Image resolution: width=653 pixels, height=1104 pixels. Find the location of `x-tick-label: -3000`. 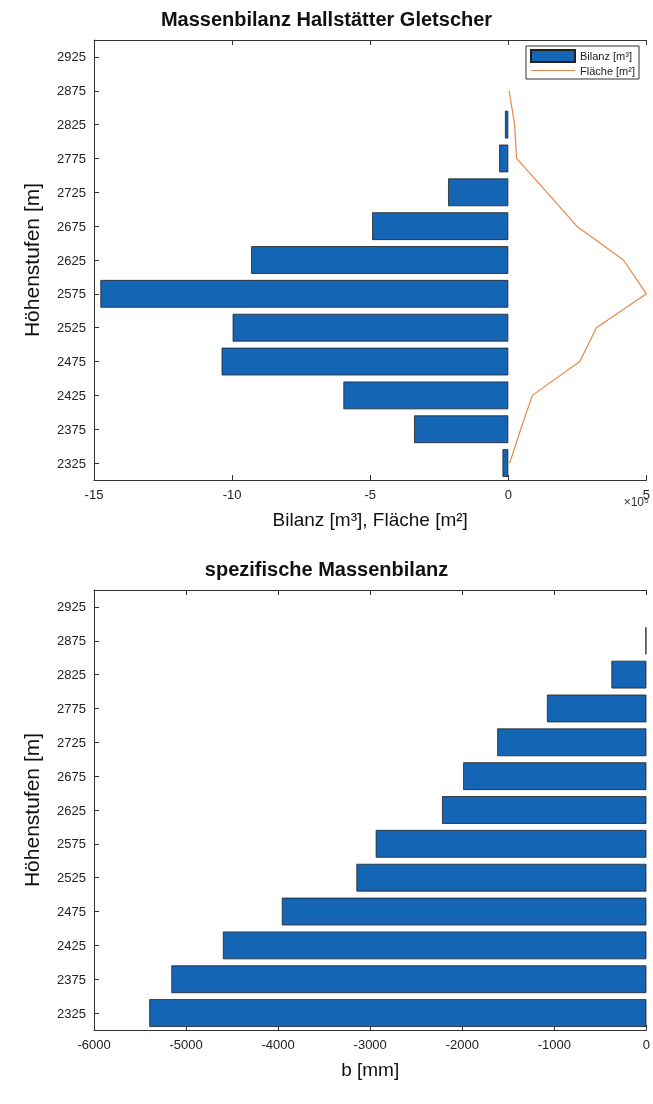

x-tick-label: -3000 is located at coordinates (370, 1044).